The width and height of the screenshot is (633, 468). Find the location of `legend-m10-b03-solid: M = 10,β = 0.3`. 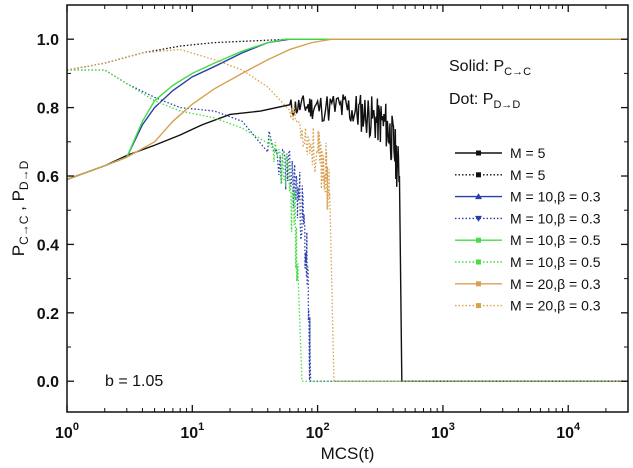

legend-m10-b03-solid: M = 10,β = 0.3 is located at coordinates (528, 197).